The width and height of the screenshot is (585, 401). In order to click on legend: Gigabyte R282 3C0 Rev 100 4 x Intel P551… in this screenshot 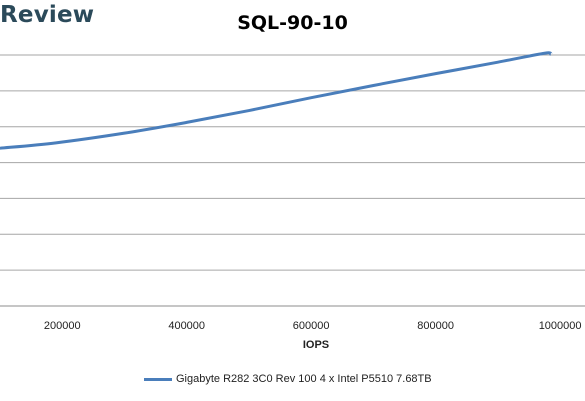, I will do `click(288, 379)`.